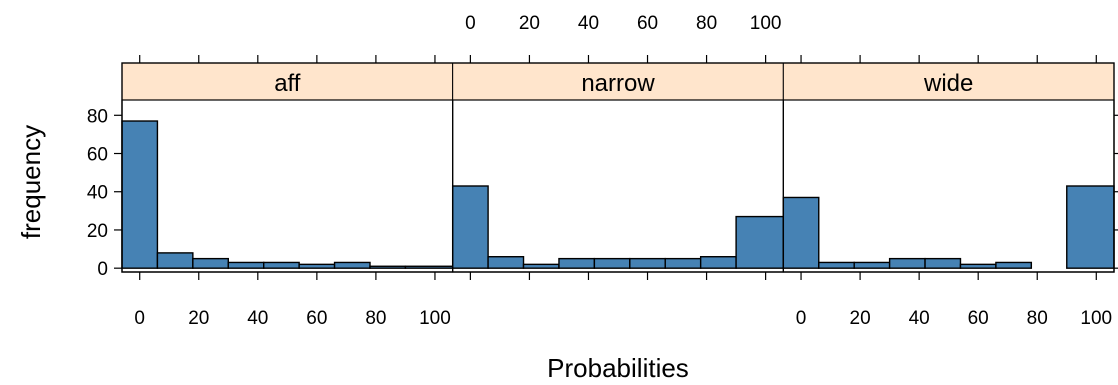 This screenshot has height=385, width=1118. What do you see at coordinates (766, 23) in the screenshot?
I see `x-tick-label-top-narrow-100: 100` at bounding box center [766, 23].